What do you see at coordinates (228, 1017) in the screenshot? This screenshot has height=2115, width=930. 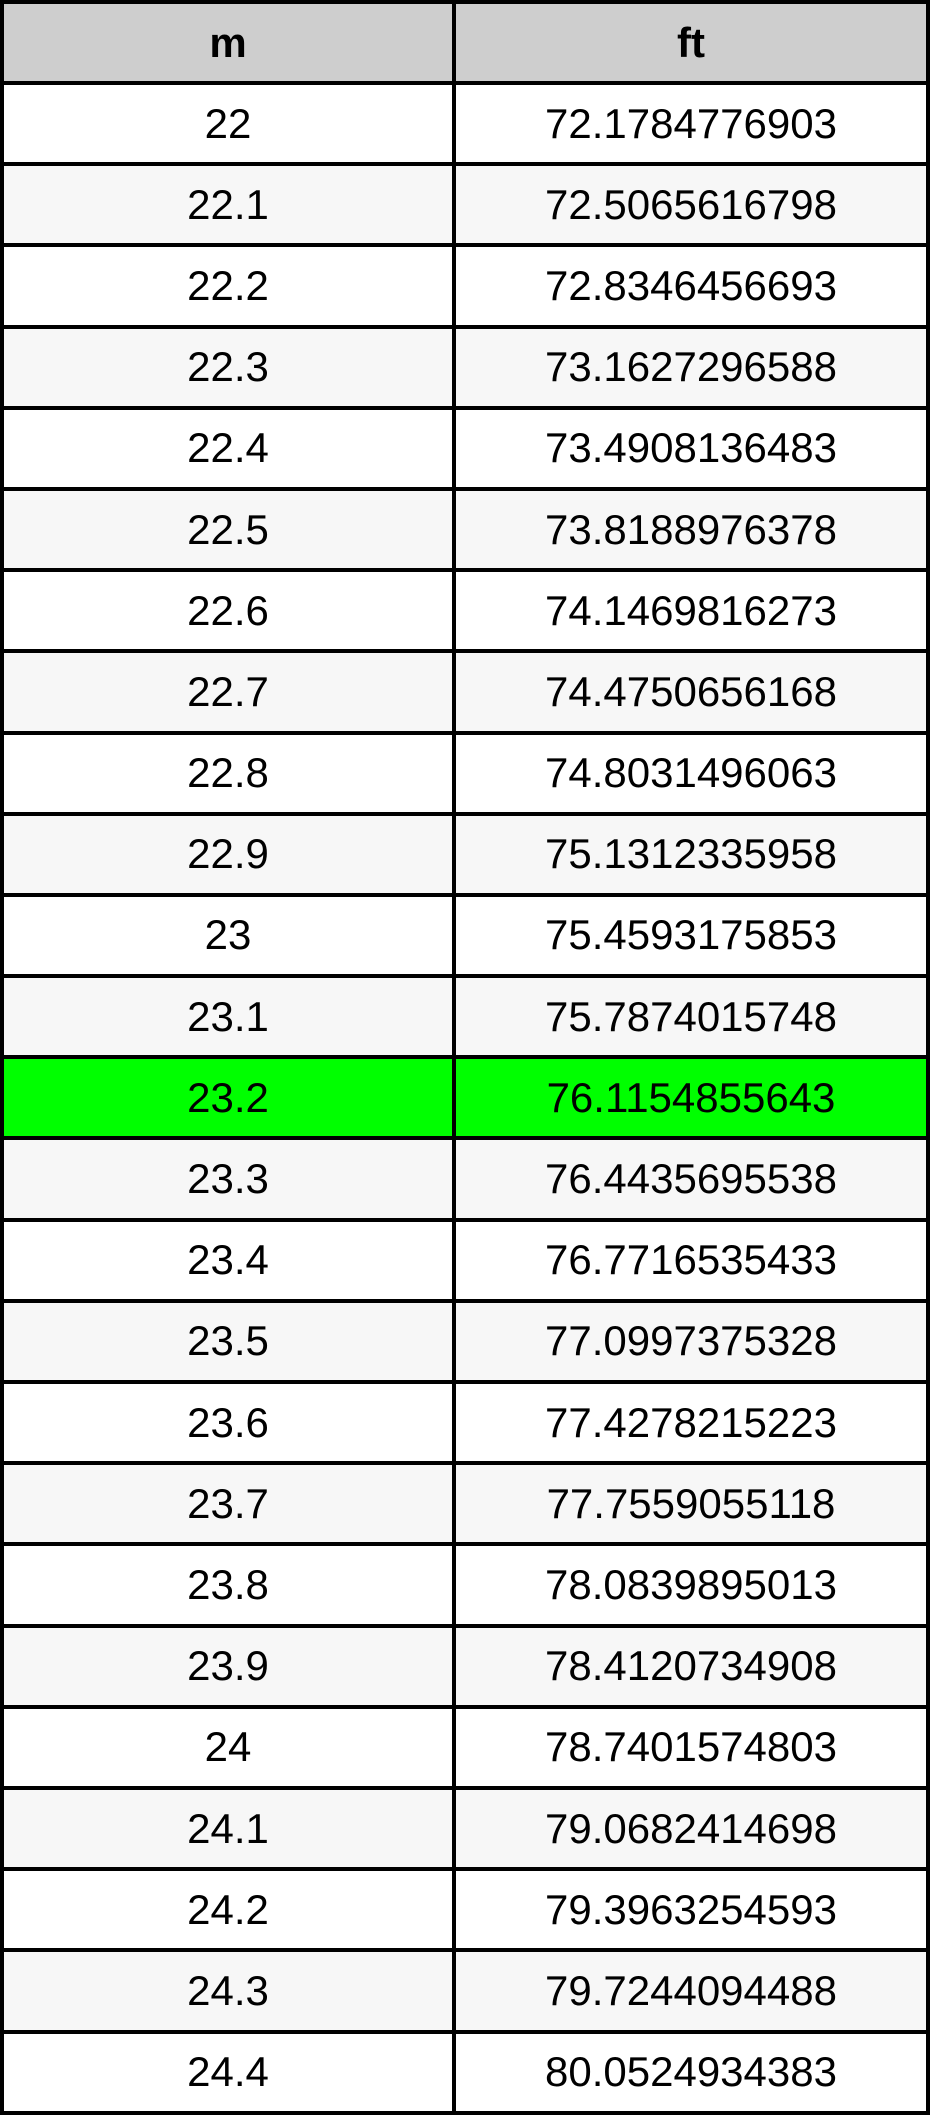 I see `m-value-cell: 23.1` at bounding box center [228, 1017].